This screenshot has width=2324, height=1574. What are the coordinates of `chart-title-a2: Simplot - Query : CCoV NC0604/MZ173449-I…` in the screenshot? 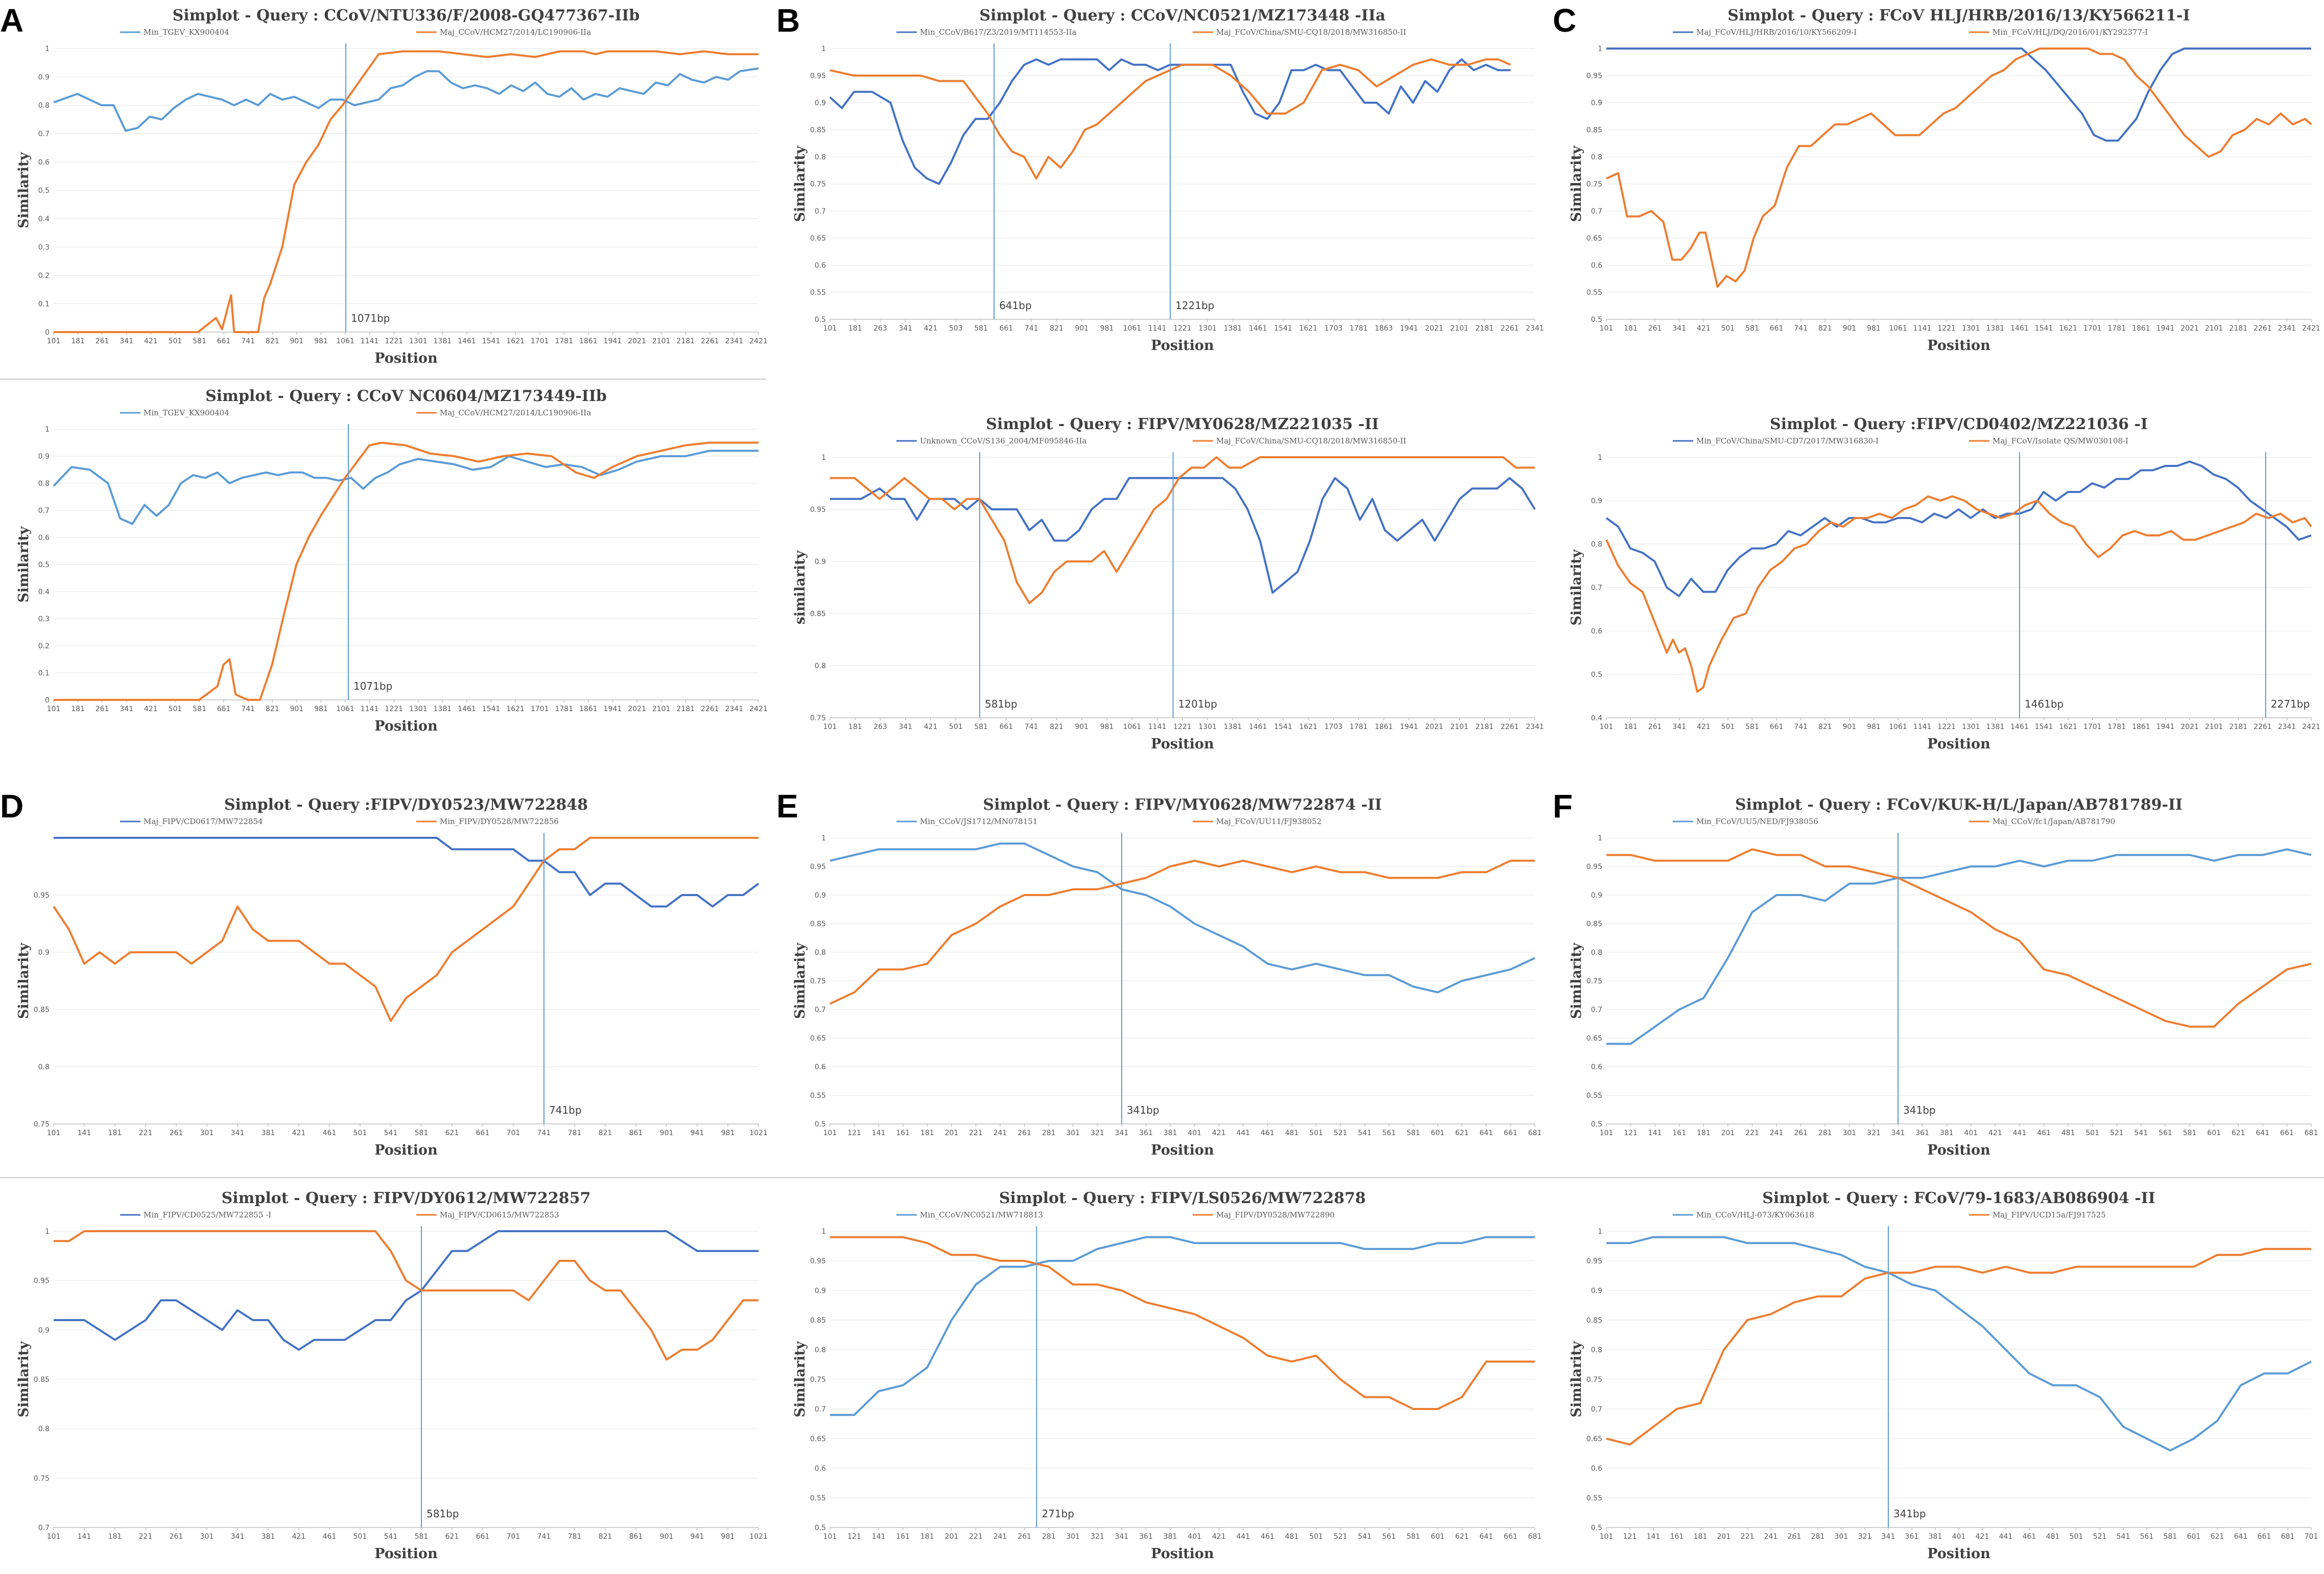 It's located at (406, 396).